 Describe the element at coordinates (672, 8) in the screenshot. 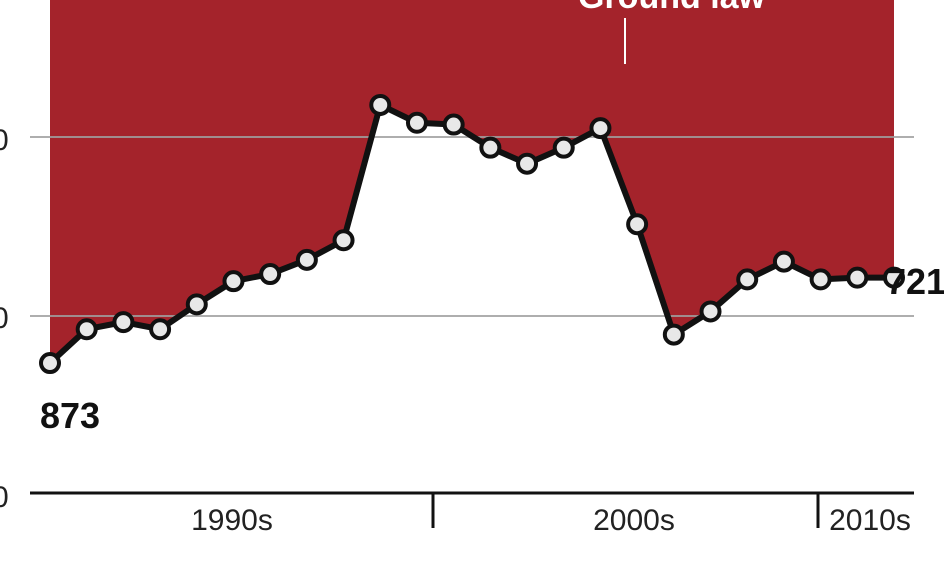

I see `event-annotation: Ground law` at that location.